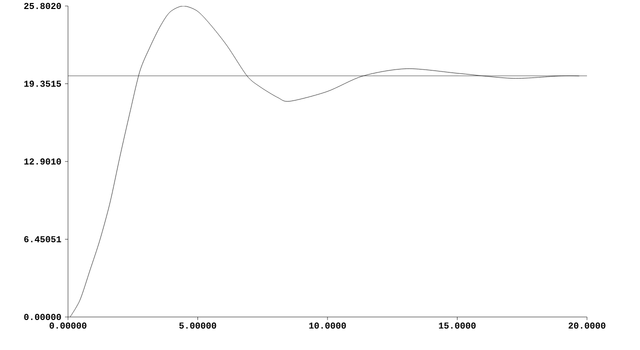 The height and width of the screenshot is (350, 640). What do you see at coordinates (42, 161) in the screenshot?
I see `y-tick-label: 12.9010` at bounding box center [42, 161].